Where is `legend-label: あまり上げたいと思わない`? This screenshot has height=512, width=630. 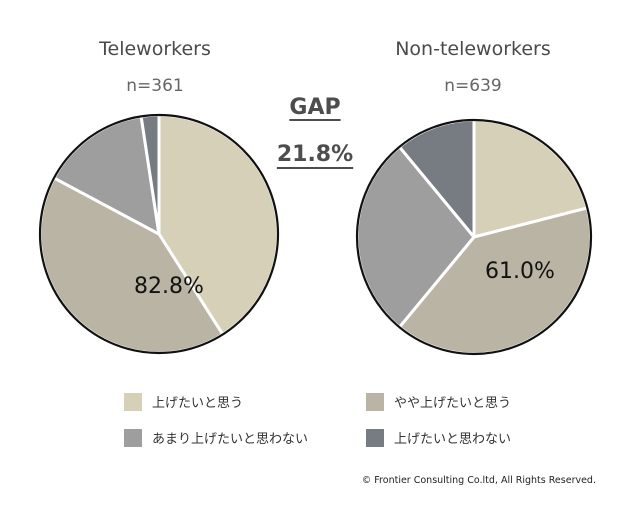
legend-label: あまり上げたいと思わない is located at coordinates (230, 439).